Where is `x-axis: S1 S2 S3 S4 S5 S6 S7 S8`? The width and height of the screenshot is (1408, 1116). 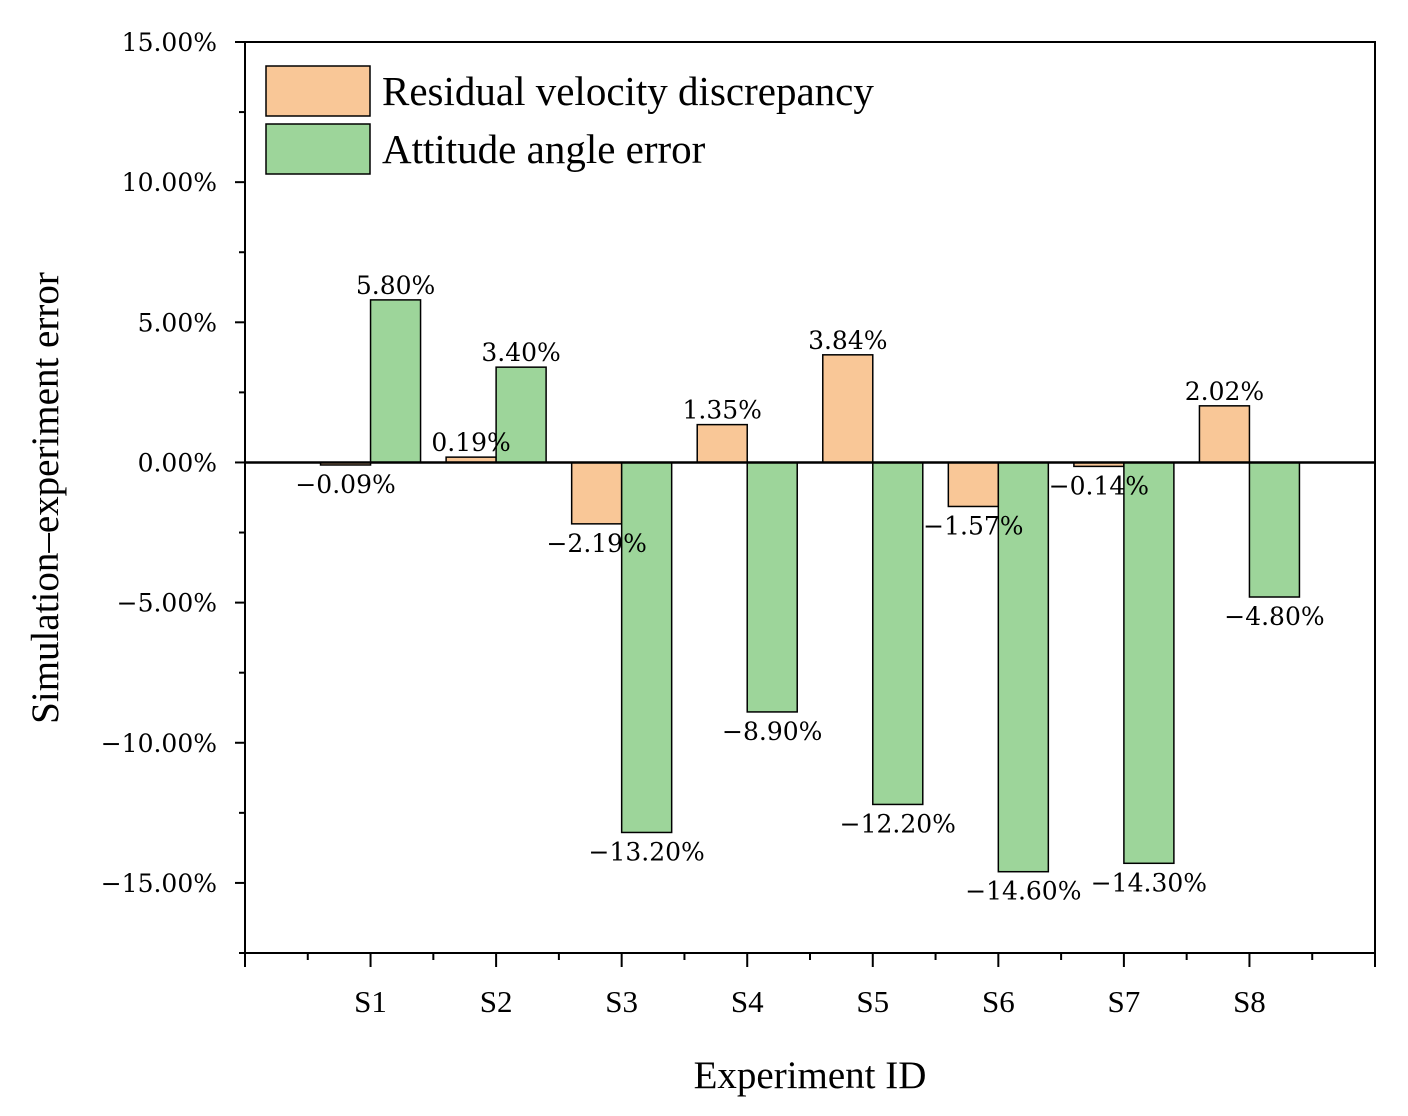
x-axis: S1 S2 S3 S4 S5 S6 S7 S8 is located at coordinates (810, 986).